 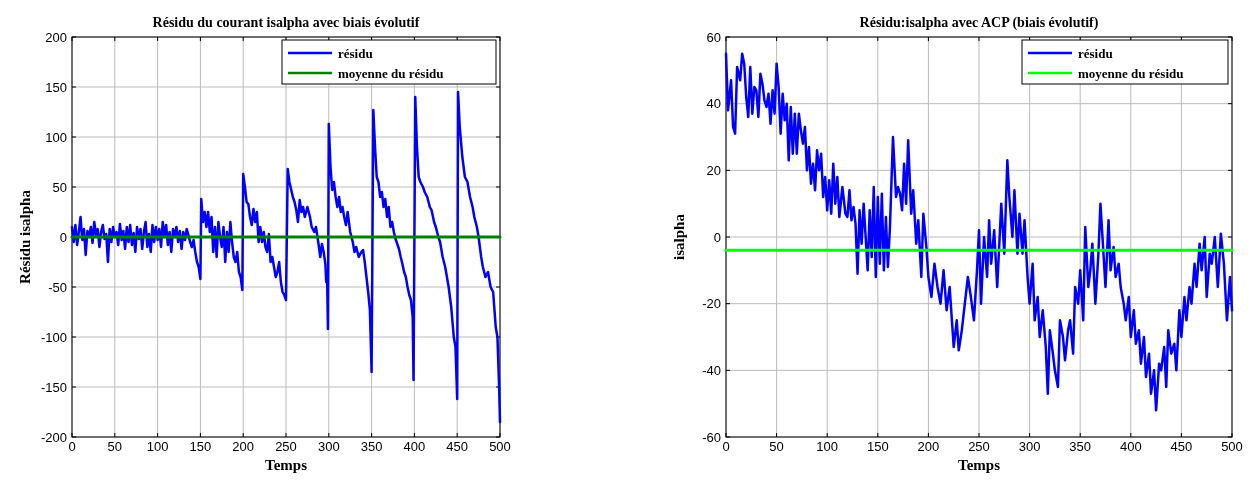 What do you see at coordinates (979, 23) in the screenshot?
I see `chart-title: Résidu:isalpha avec ACP (biais évolutif)` at bounding box center [979, 23].